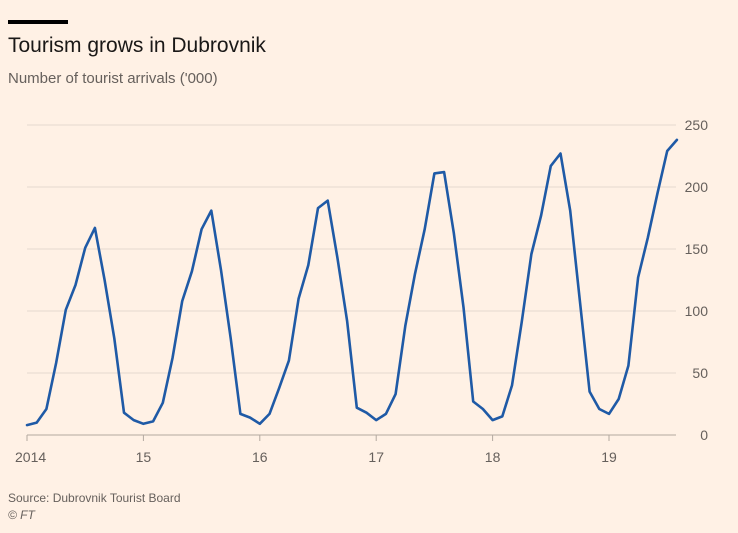 The width and height of the screenshot is (738, 533). What do you see at coordinates (697, 249) in the screenshot?
I see `y-tick-label: 150` at bounding box center [697, 249].